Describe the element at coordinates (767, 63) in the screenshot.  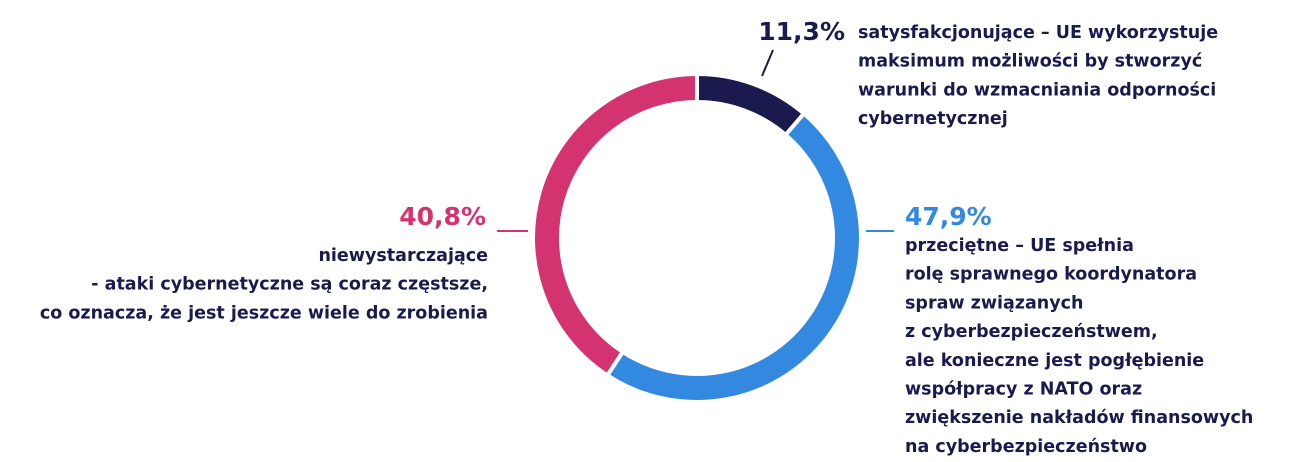
I see `leader-line` at that location.